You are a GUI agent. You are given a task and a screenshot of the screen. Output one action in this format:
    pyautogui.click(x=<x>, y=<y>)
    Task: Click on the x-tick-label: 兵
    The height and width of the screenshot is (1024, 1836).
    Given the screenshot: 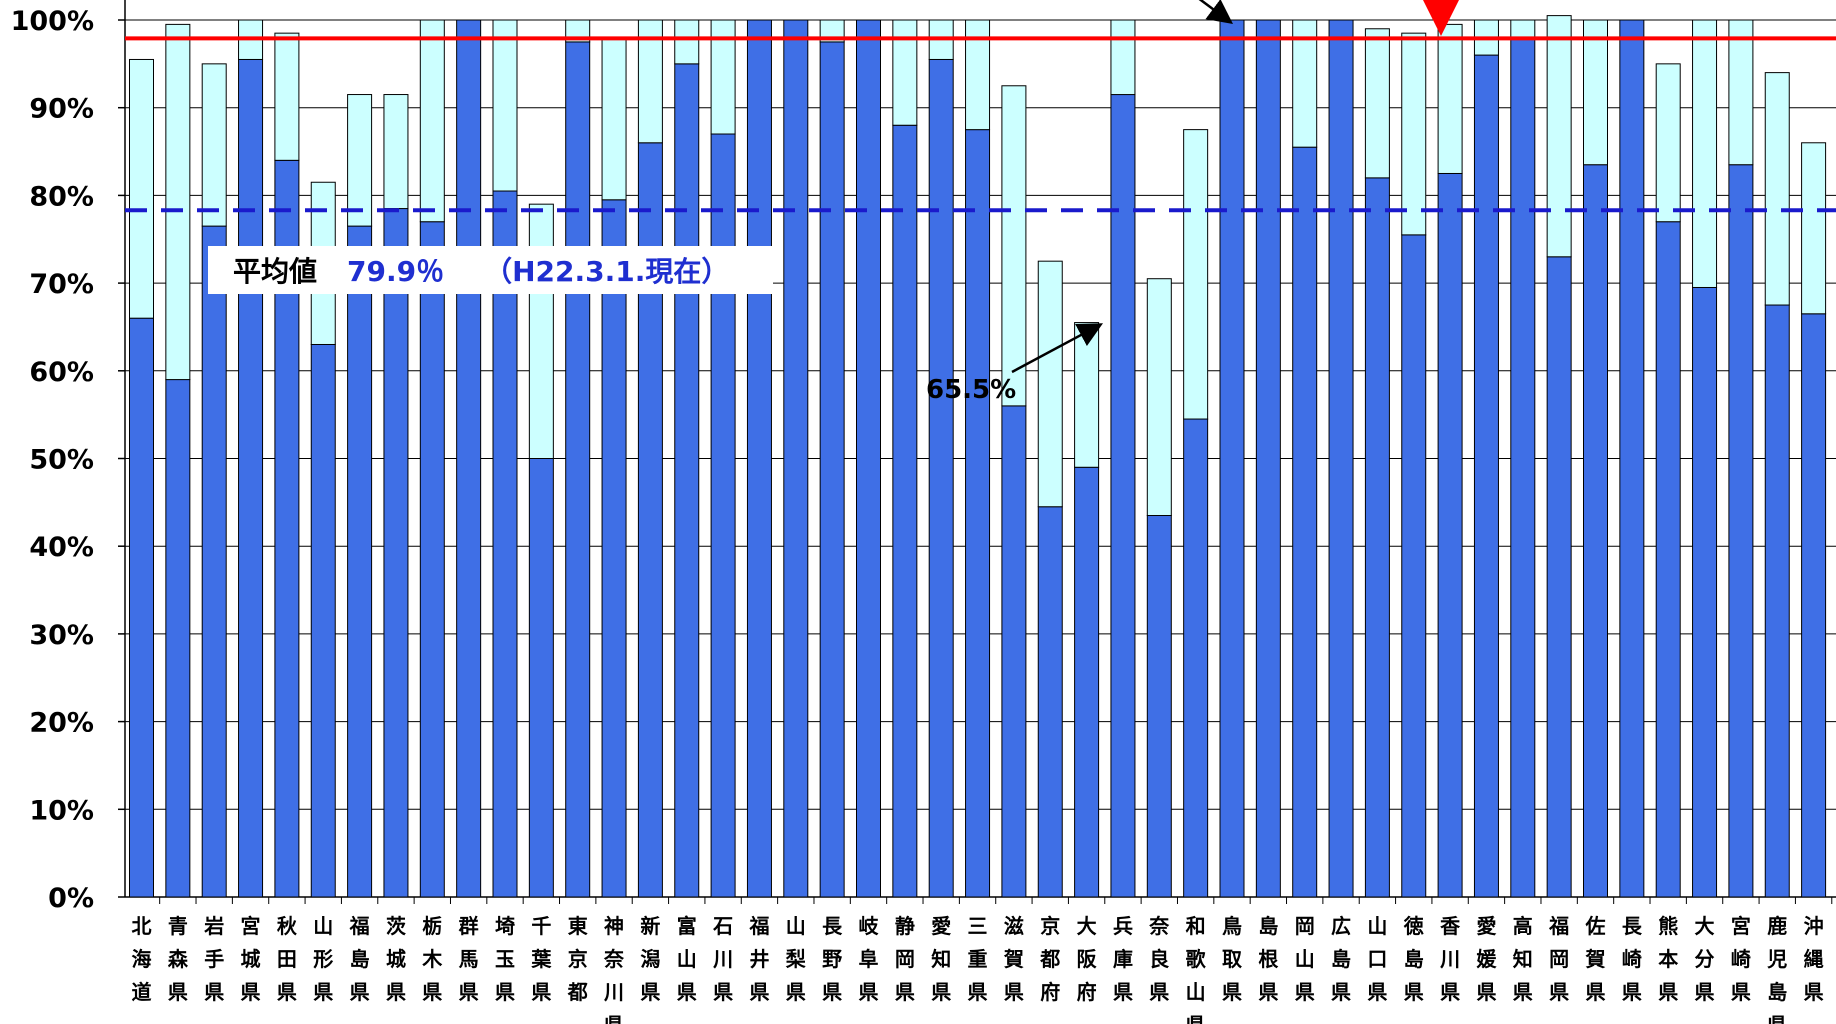 What is the action you would take?
    pyautogui.click(x=1123, y=926)
    